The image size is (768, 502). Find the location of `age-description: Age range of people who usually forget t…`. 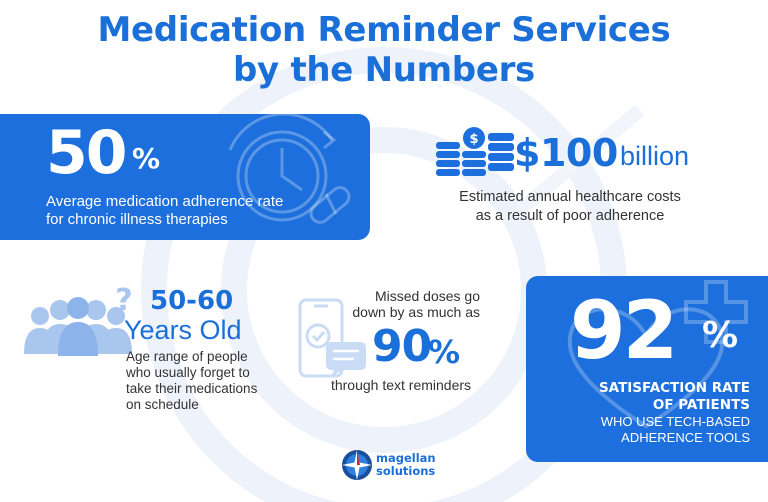

age-description: Age range of people who usually forget t… is located at coordinates (211, 381).